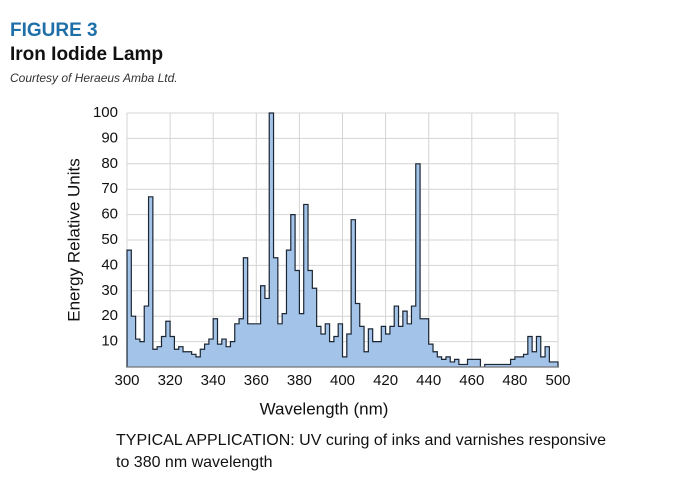 Image resolution: width=690 pixels, height=500 pixels. What do you see at coordinates (109, 264) in the screenshot?
I see `y-tick-label: 40` at bounding box center [109, 264].